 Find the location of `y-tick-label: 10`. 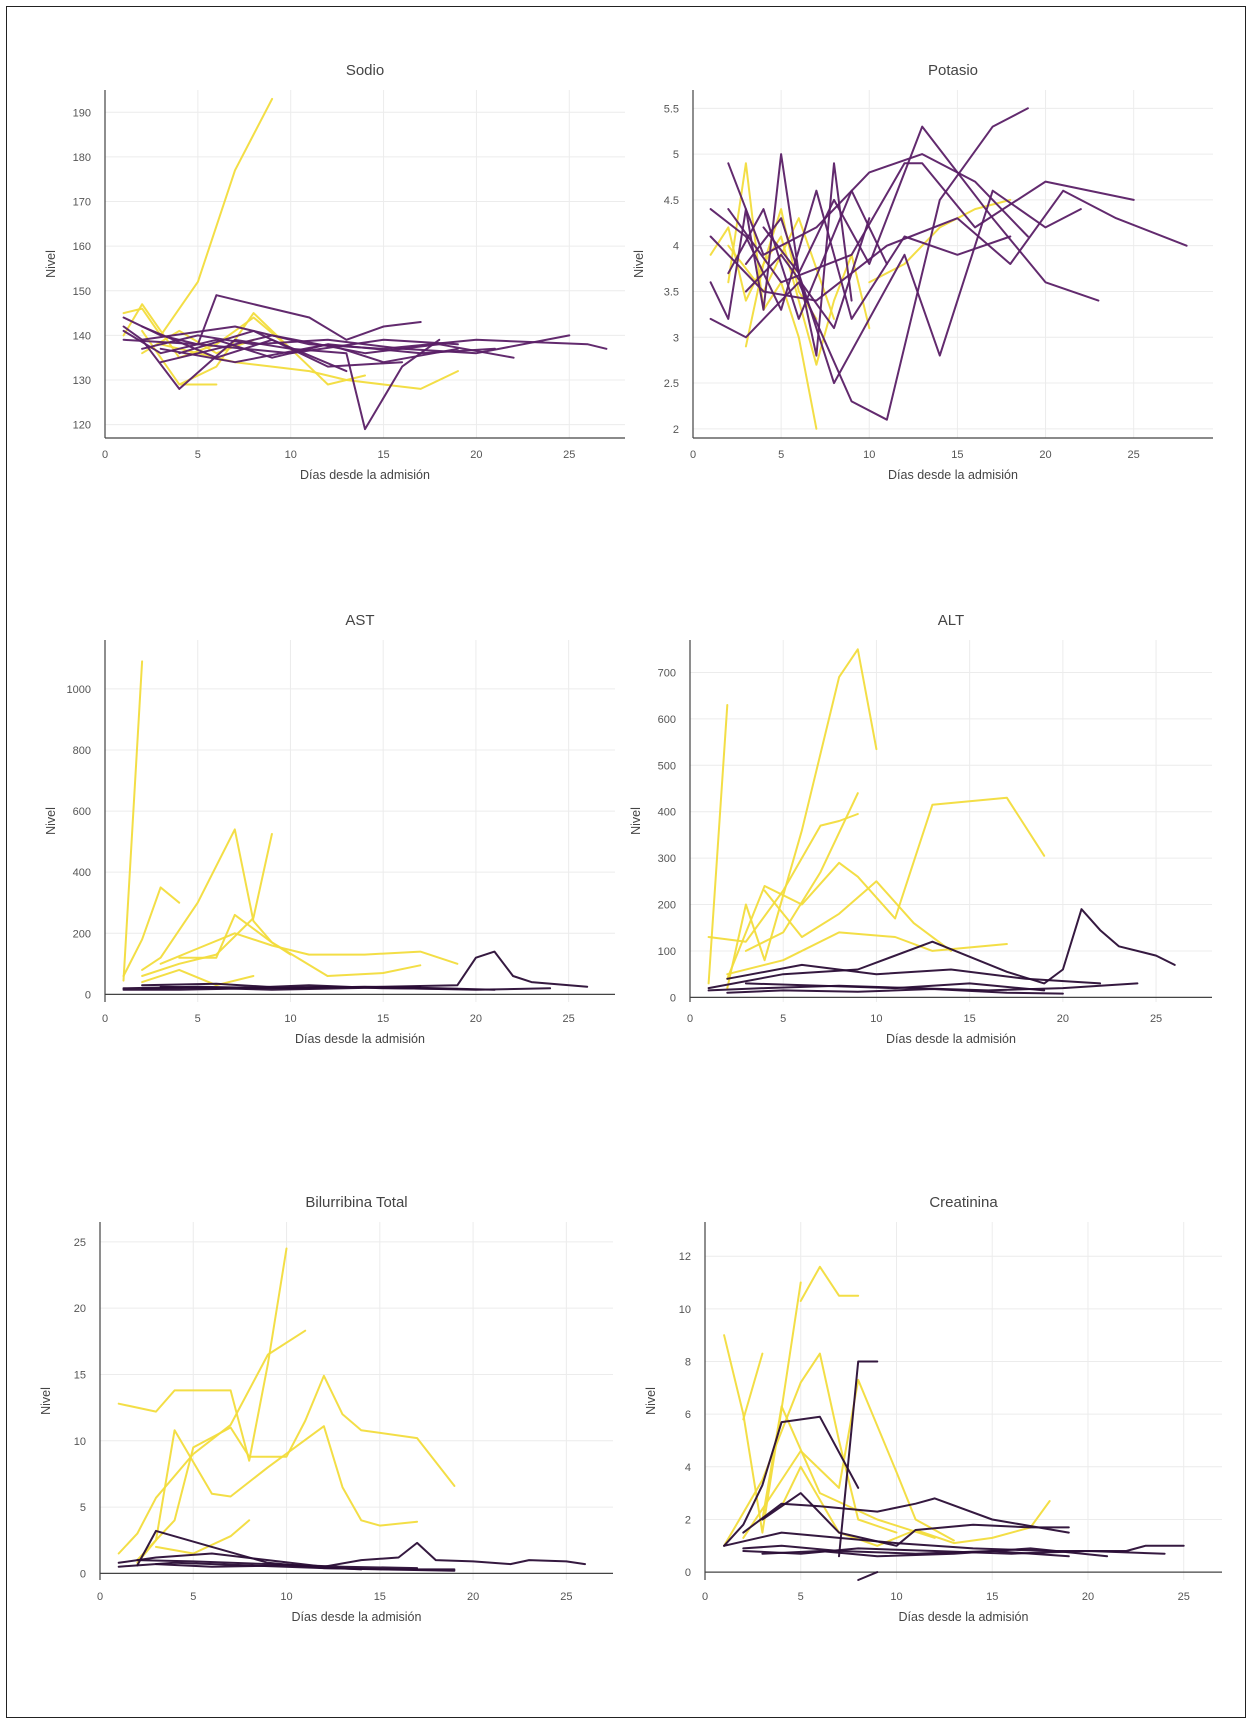

y-tick-label: 10 is located at coordinates (685, 1310).